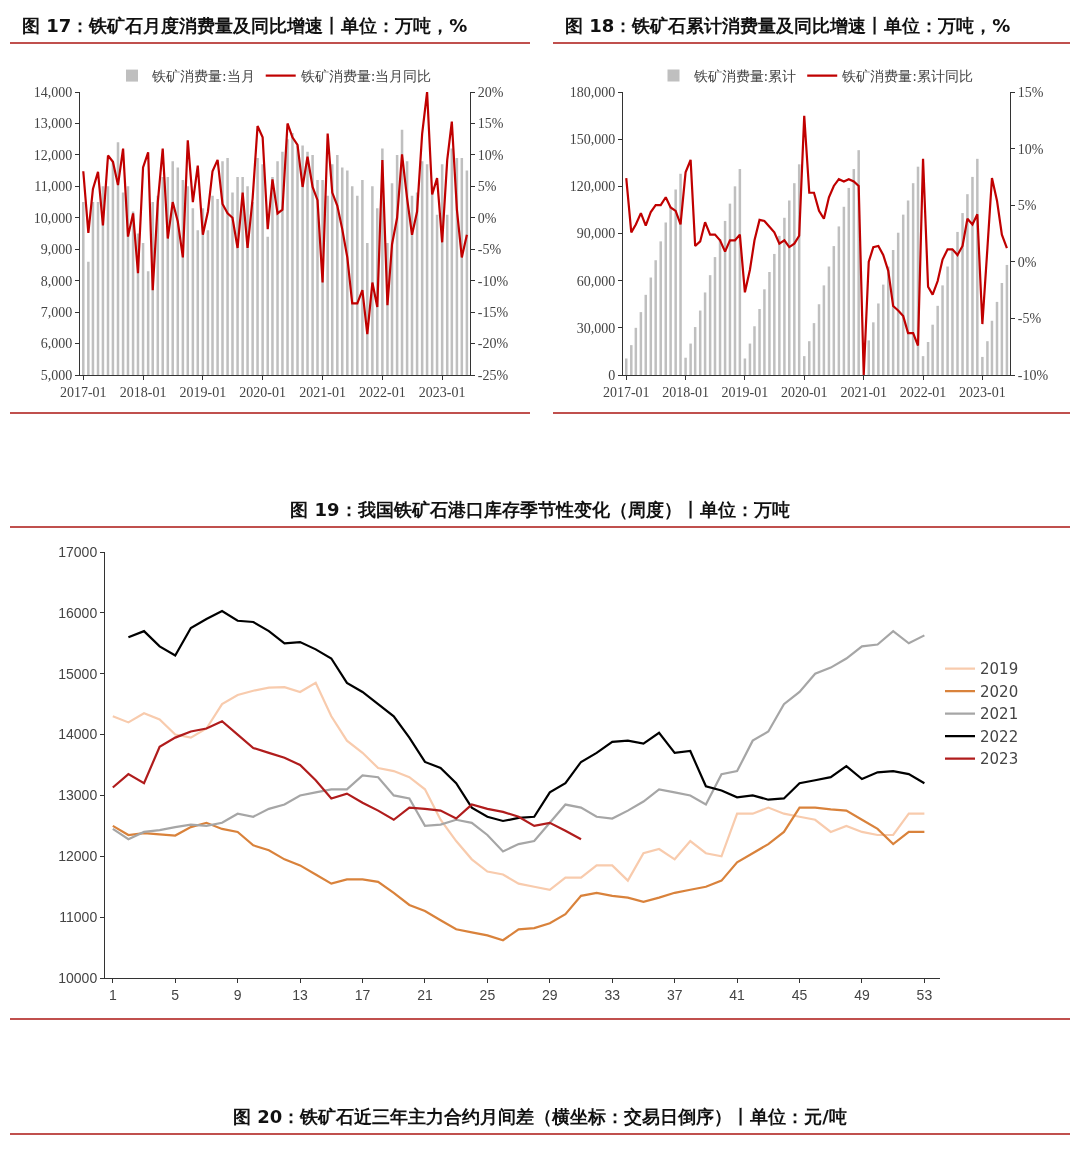  Describe the element at coordinates (999, 669) in the screenshot. I see `legend-label: 2019` at that location.